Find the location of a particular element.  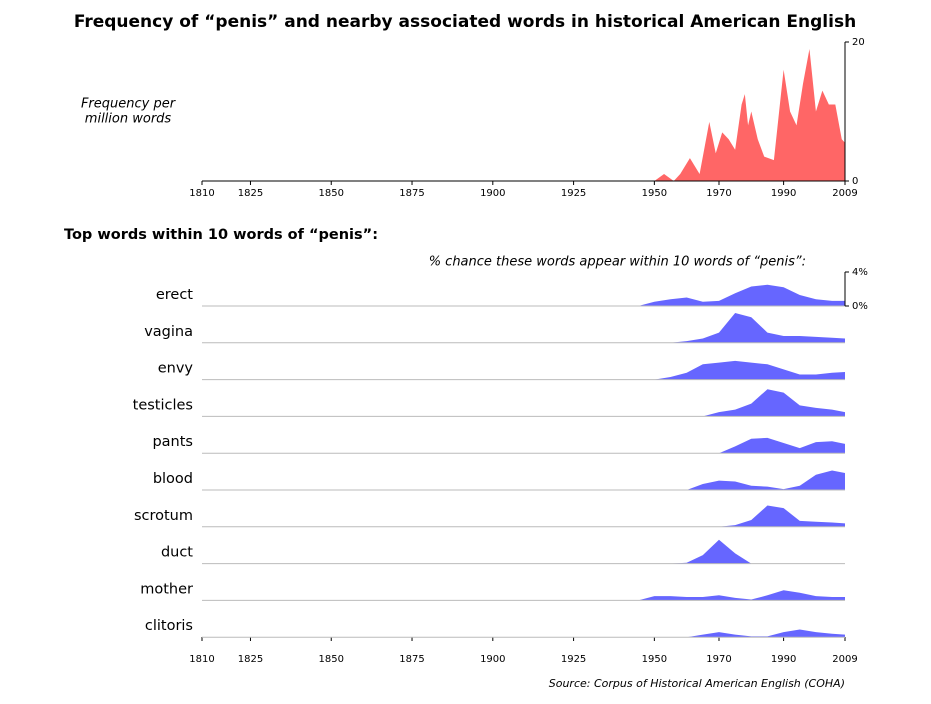

y-tick-label: 0% is located at coordinates (860, 306).